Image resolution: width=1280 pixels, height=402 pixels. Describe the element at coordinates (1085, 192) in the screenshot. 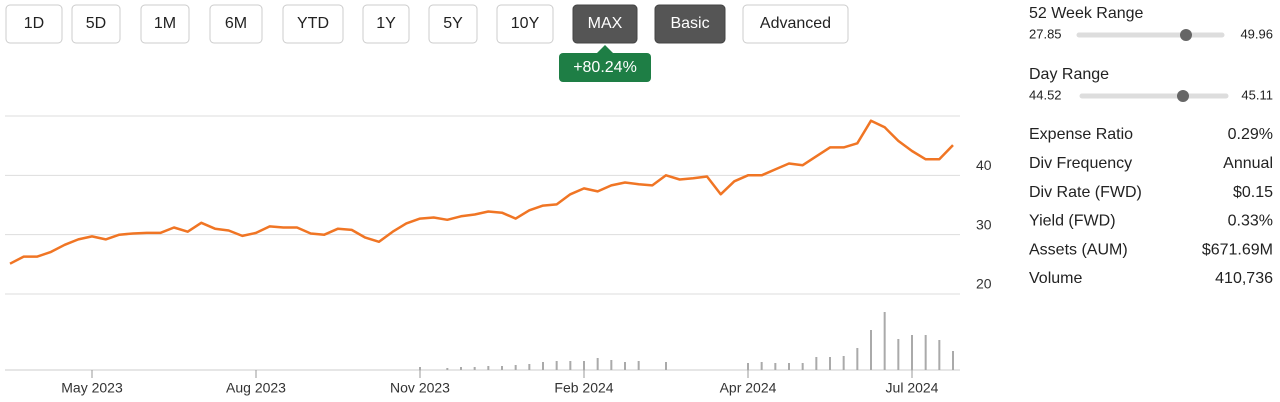

I see `stat-label: Div Rate (FWD)` at that location.